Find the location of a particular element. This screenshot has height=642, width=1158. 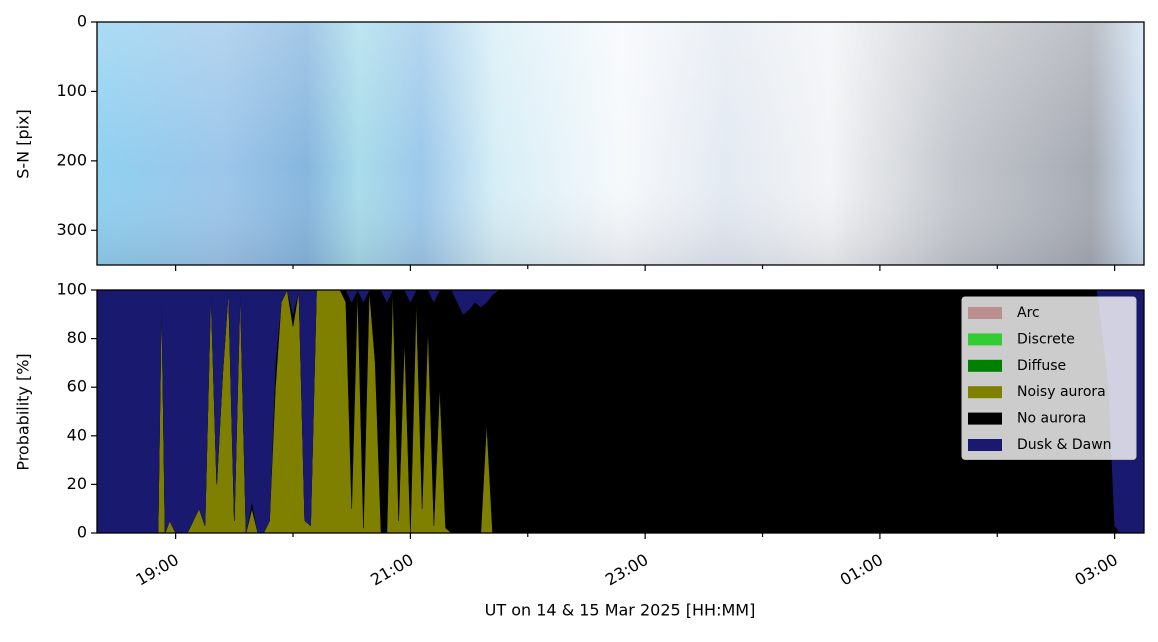

legend-box is located at coordinates (1049, 378).